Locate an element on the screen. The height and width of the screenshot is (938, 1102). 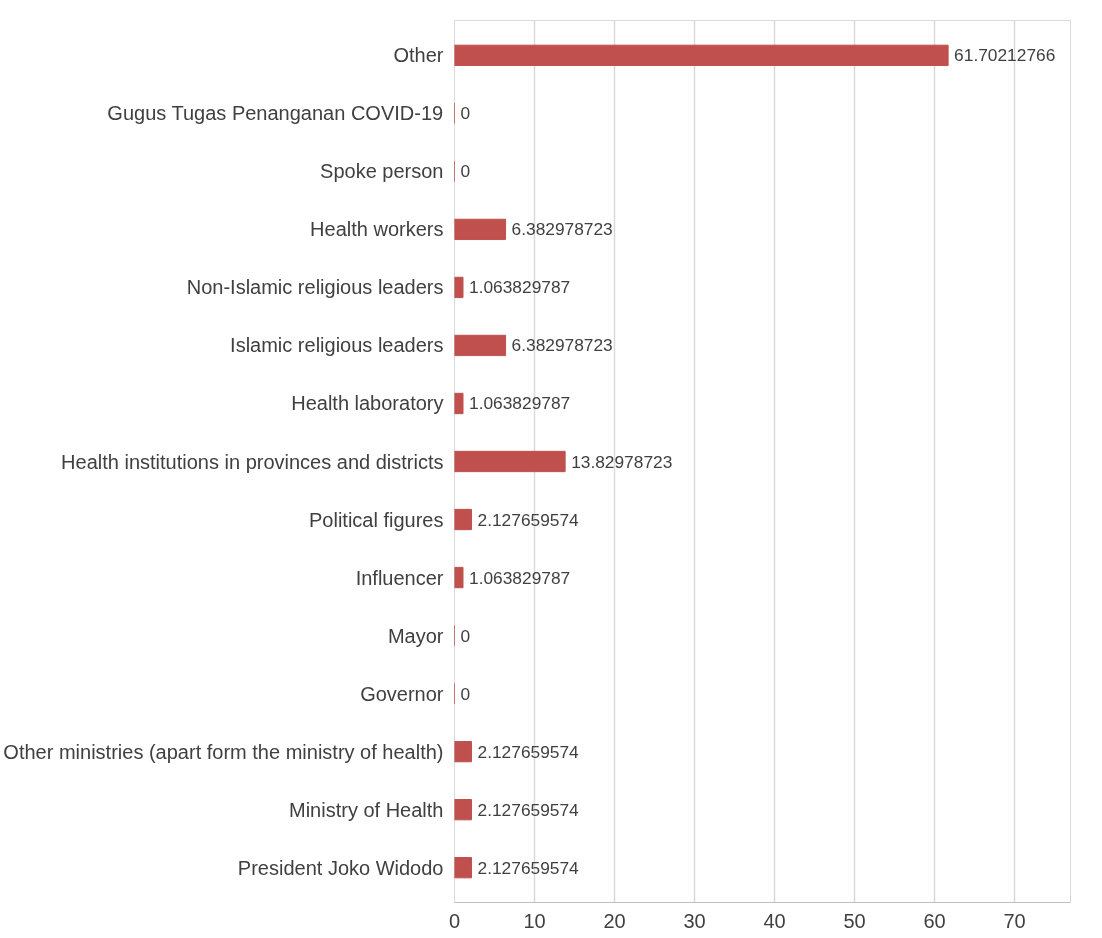
y-tick-label: Other is located at coordinates (418, 55).